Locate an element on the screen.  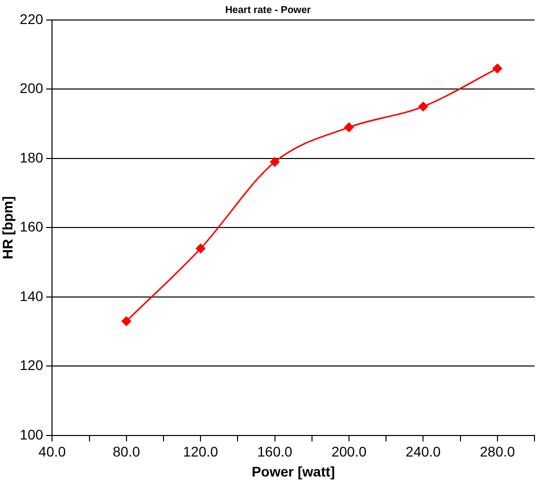
y-tick-label: 220 is located at coordinates (32, 18).